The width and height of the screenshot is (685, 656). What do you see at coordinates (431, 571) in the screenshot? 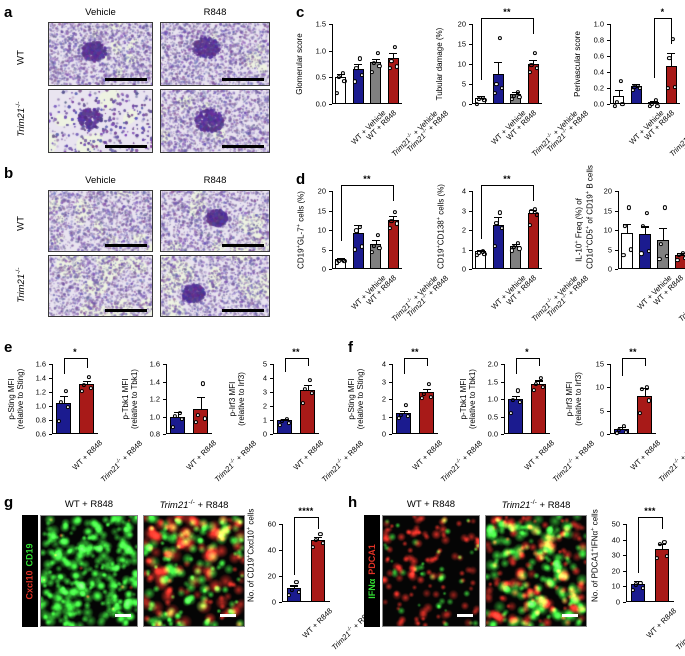
I see `panel-h-image-wt-r848` at bounding box center [431, 571].